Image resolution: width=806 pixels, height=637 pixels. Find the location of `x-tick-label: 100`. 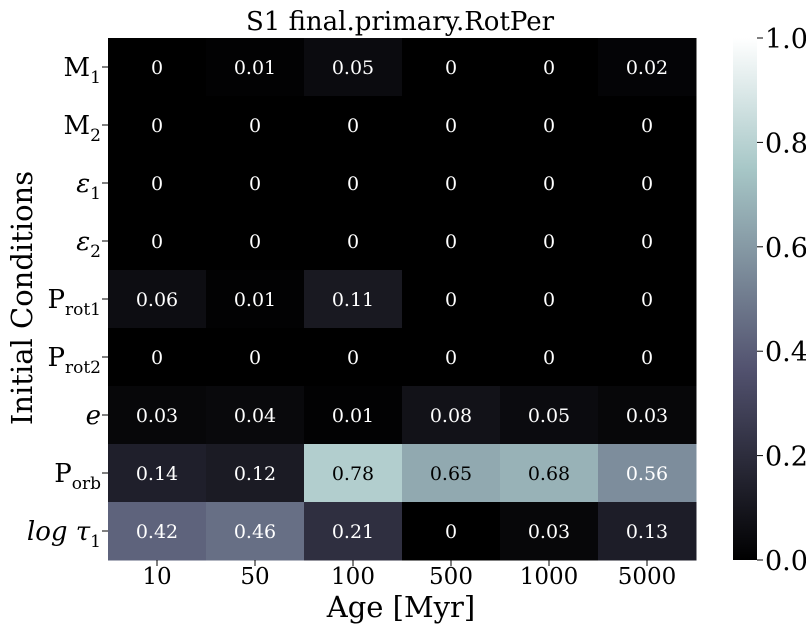

x-tick-label: 100 is located at coordinates (353, 577).